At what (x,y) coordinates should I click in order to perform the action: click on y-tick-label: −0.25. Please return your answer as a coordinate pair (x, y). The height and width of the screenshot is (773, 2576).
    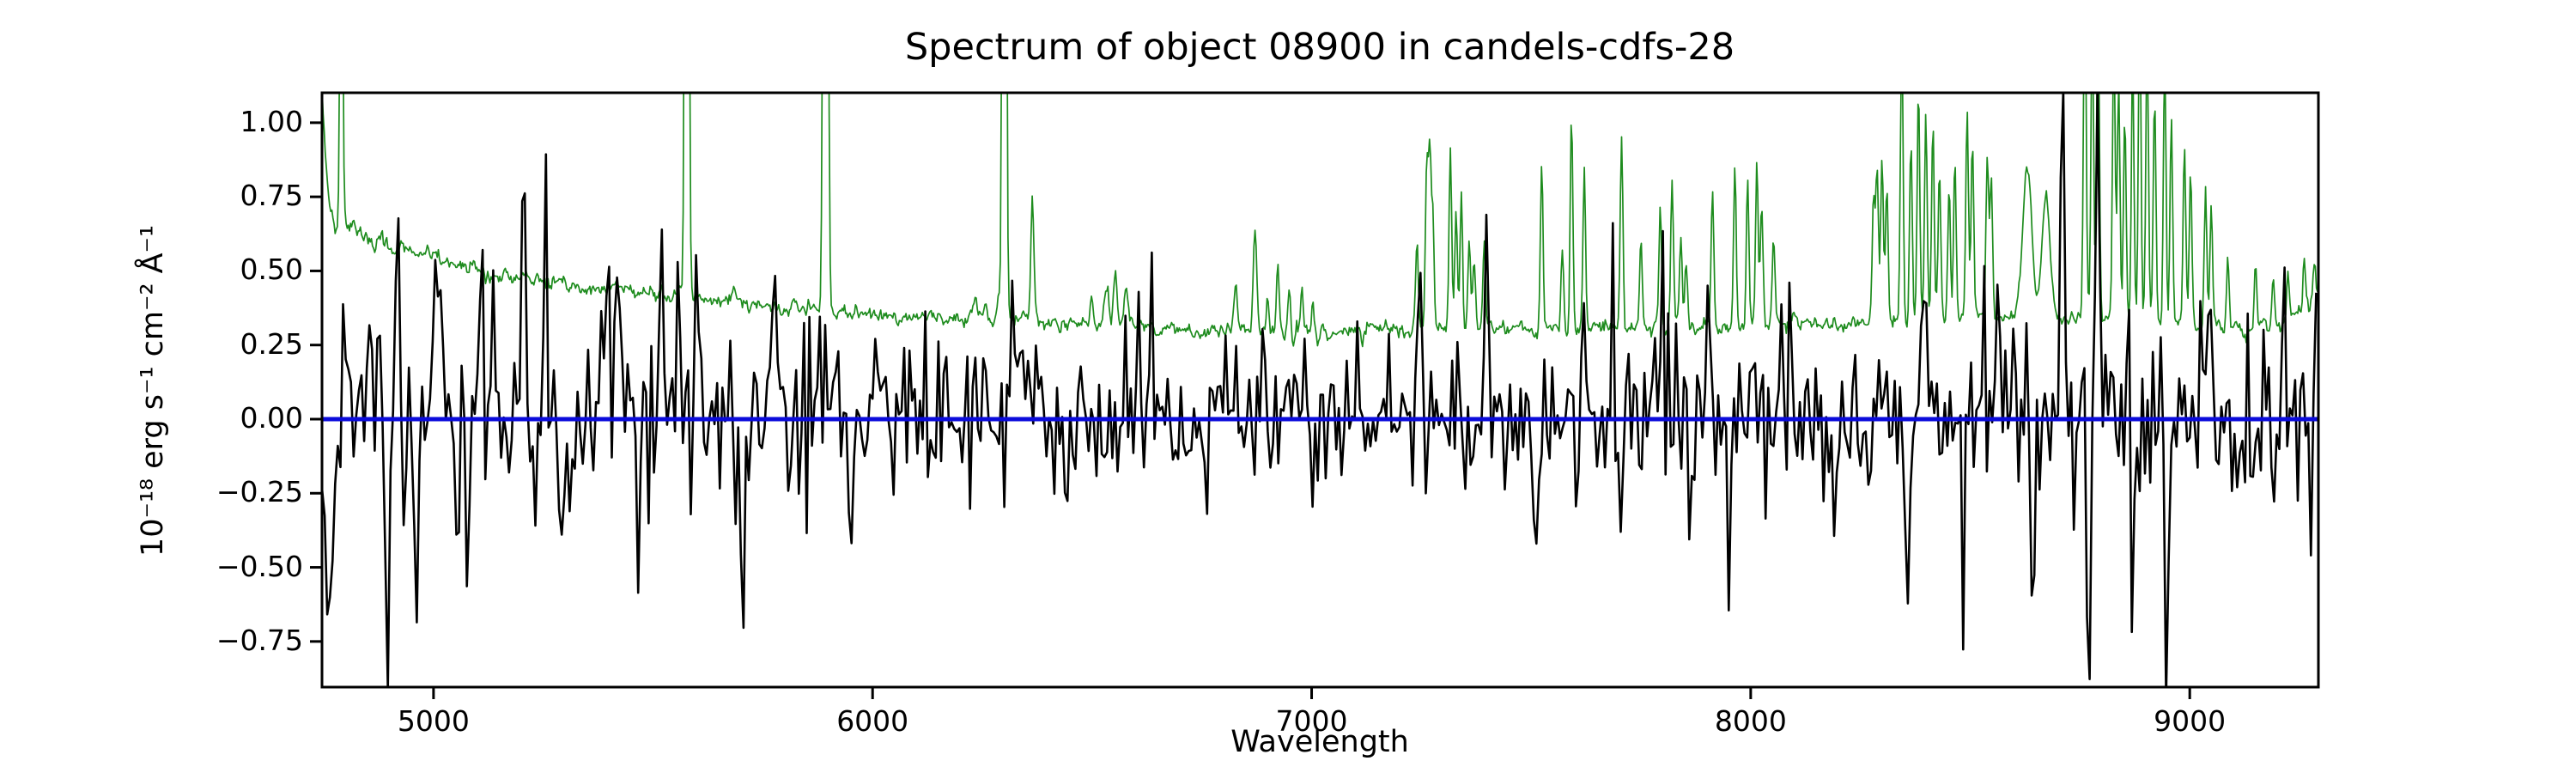
    Looking at the image, I should click on (259, 492).